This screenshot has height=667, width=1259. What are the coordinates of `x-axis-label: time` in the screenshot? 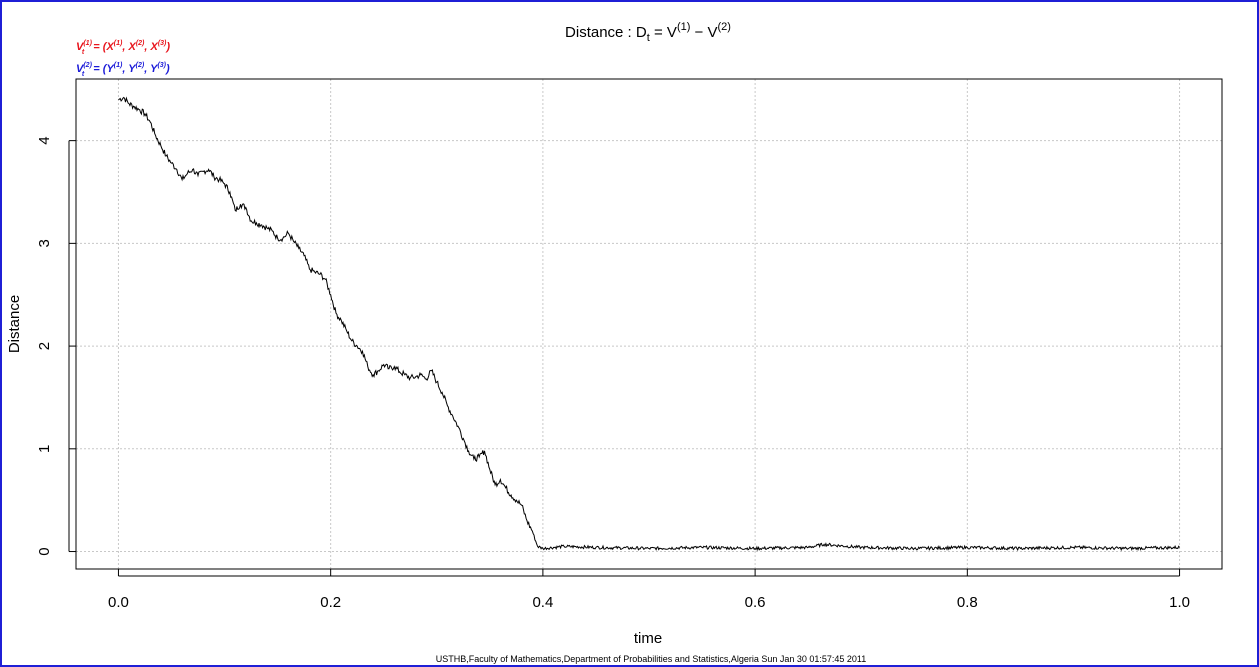 It's located at (648, 638).